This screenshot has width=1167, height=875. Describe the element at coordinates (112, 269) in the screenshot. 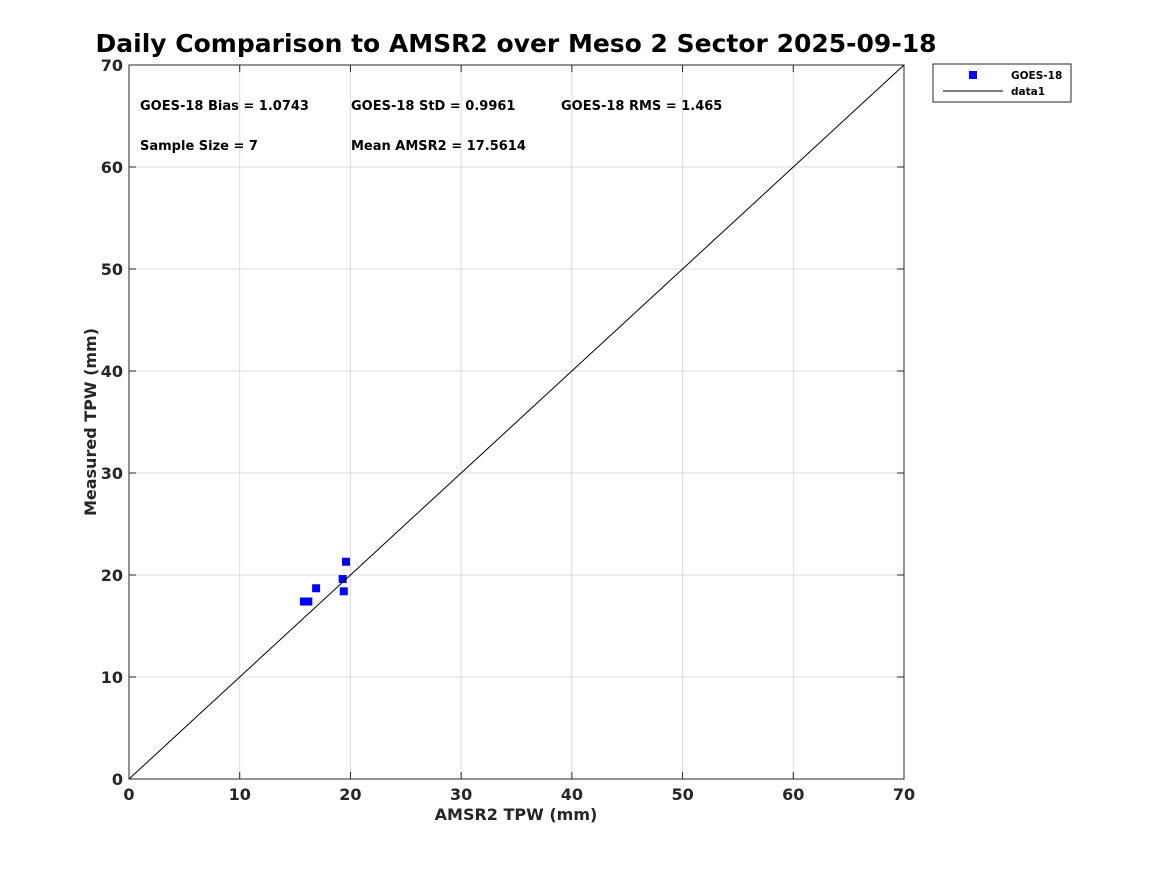

I see `y-tick-label: 50` at that location.